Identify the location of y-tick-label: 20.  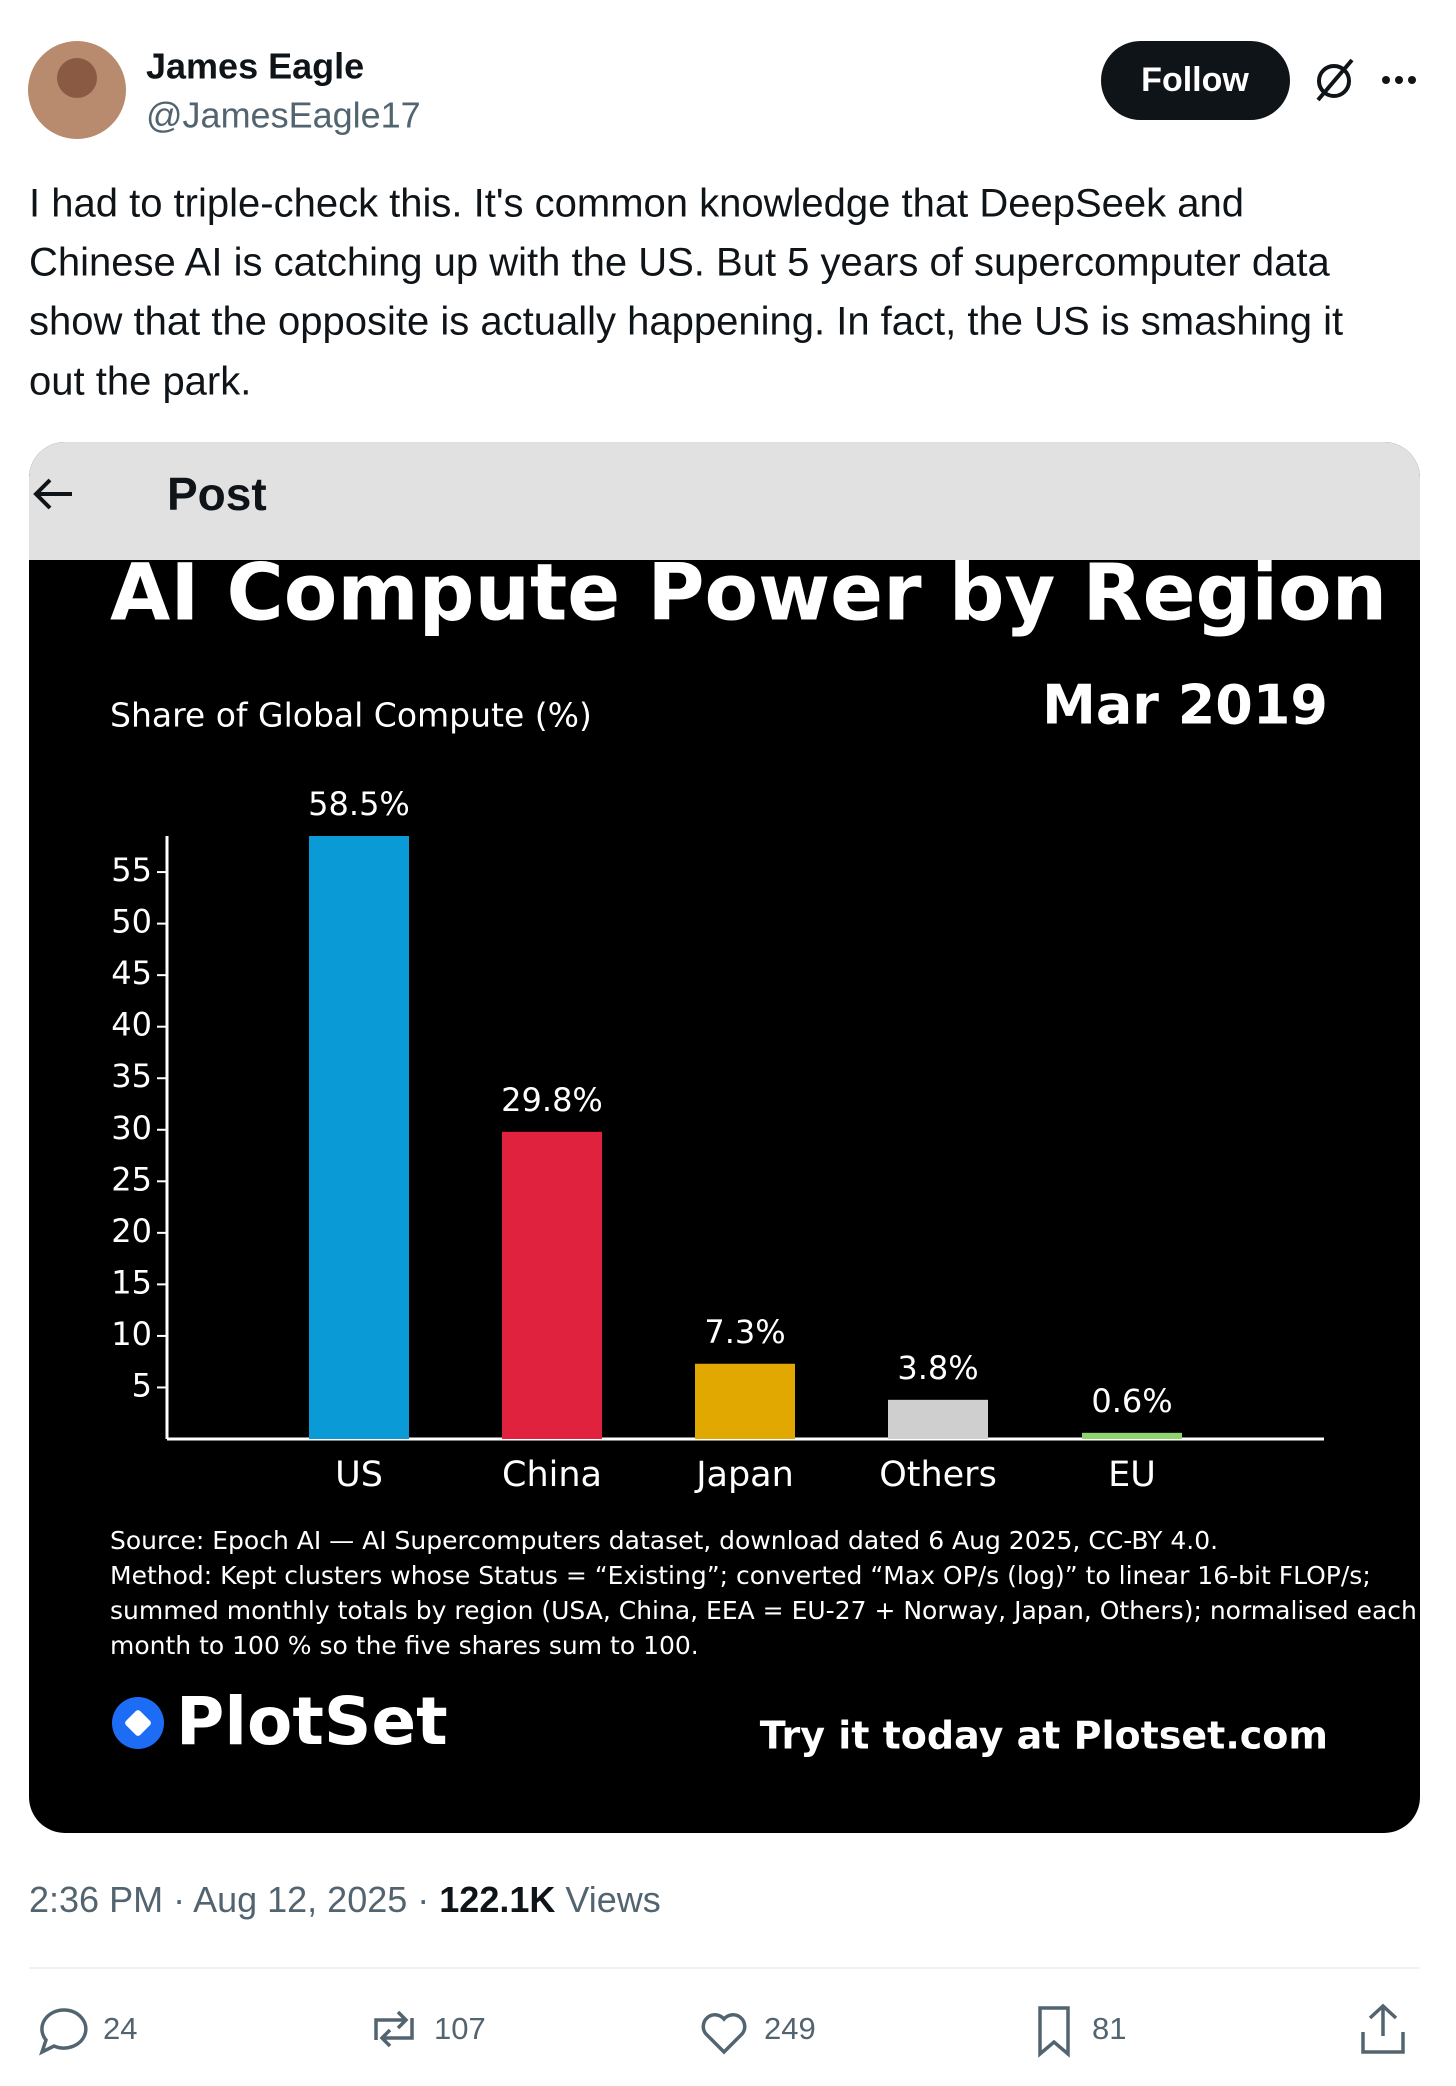
(131, 1231).